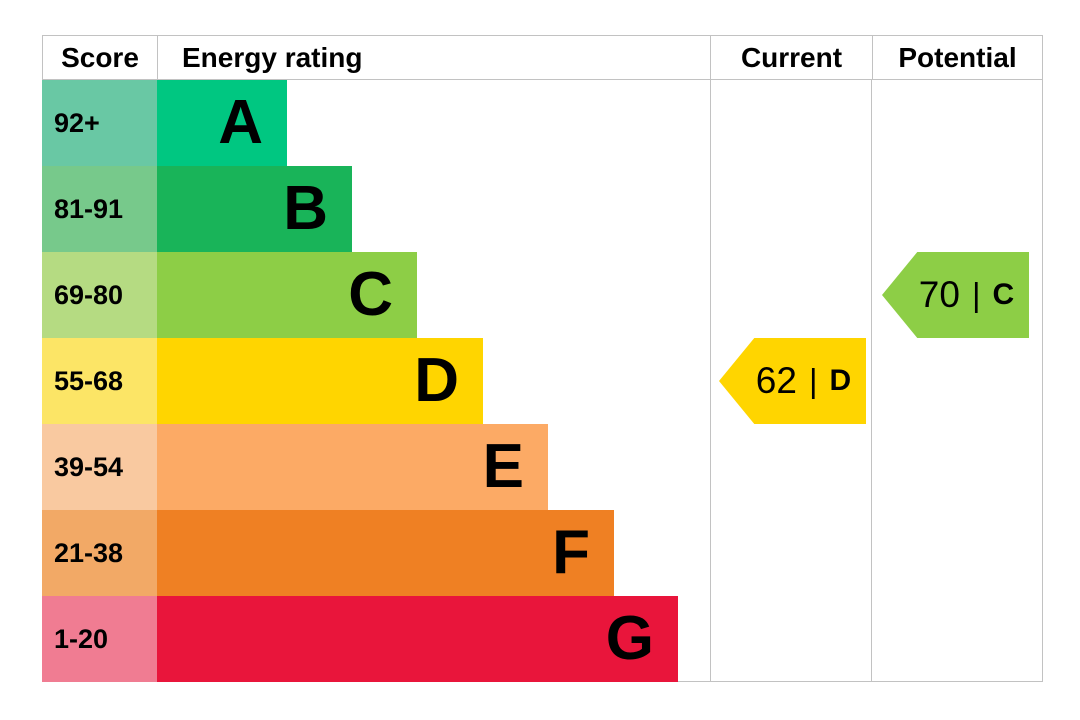  I want to click on band-letter: B, so click(305, 208).